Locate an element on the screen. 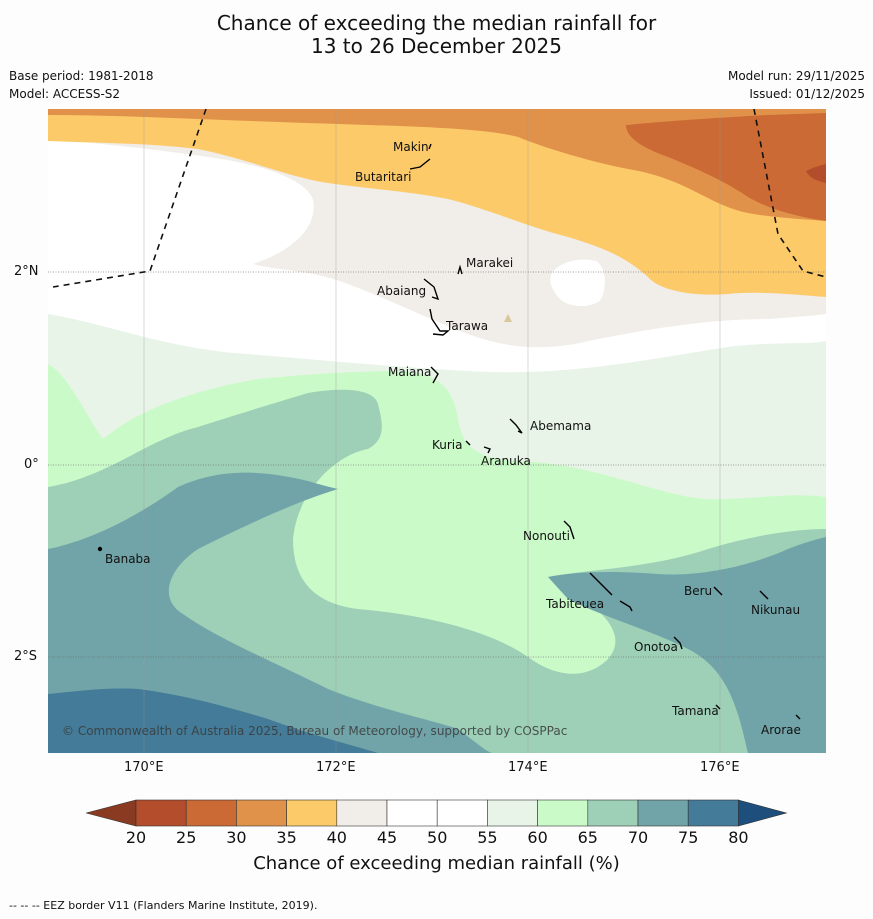  issued-date: Issued: 01/12/2025 is located at coordinates (807, 94).